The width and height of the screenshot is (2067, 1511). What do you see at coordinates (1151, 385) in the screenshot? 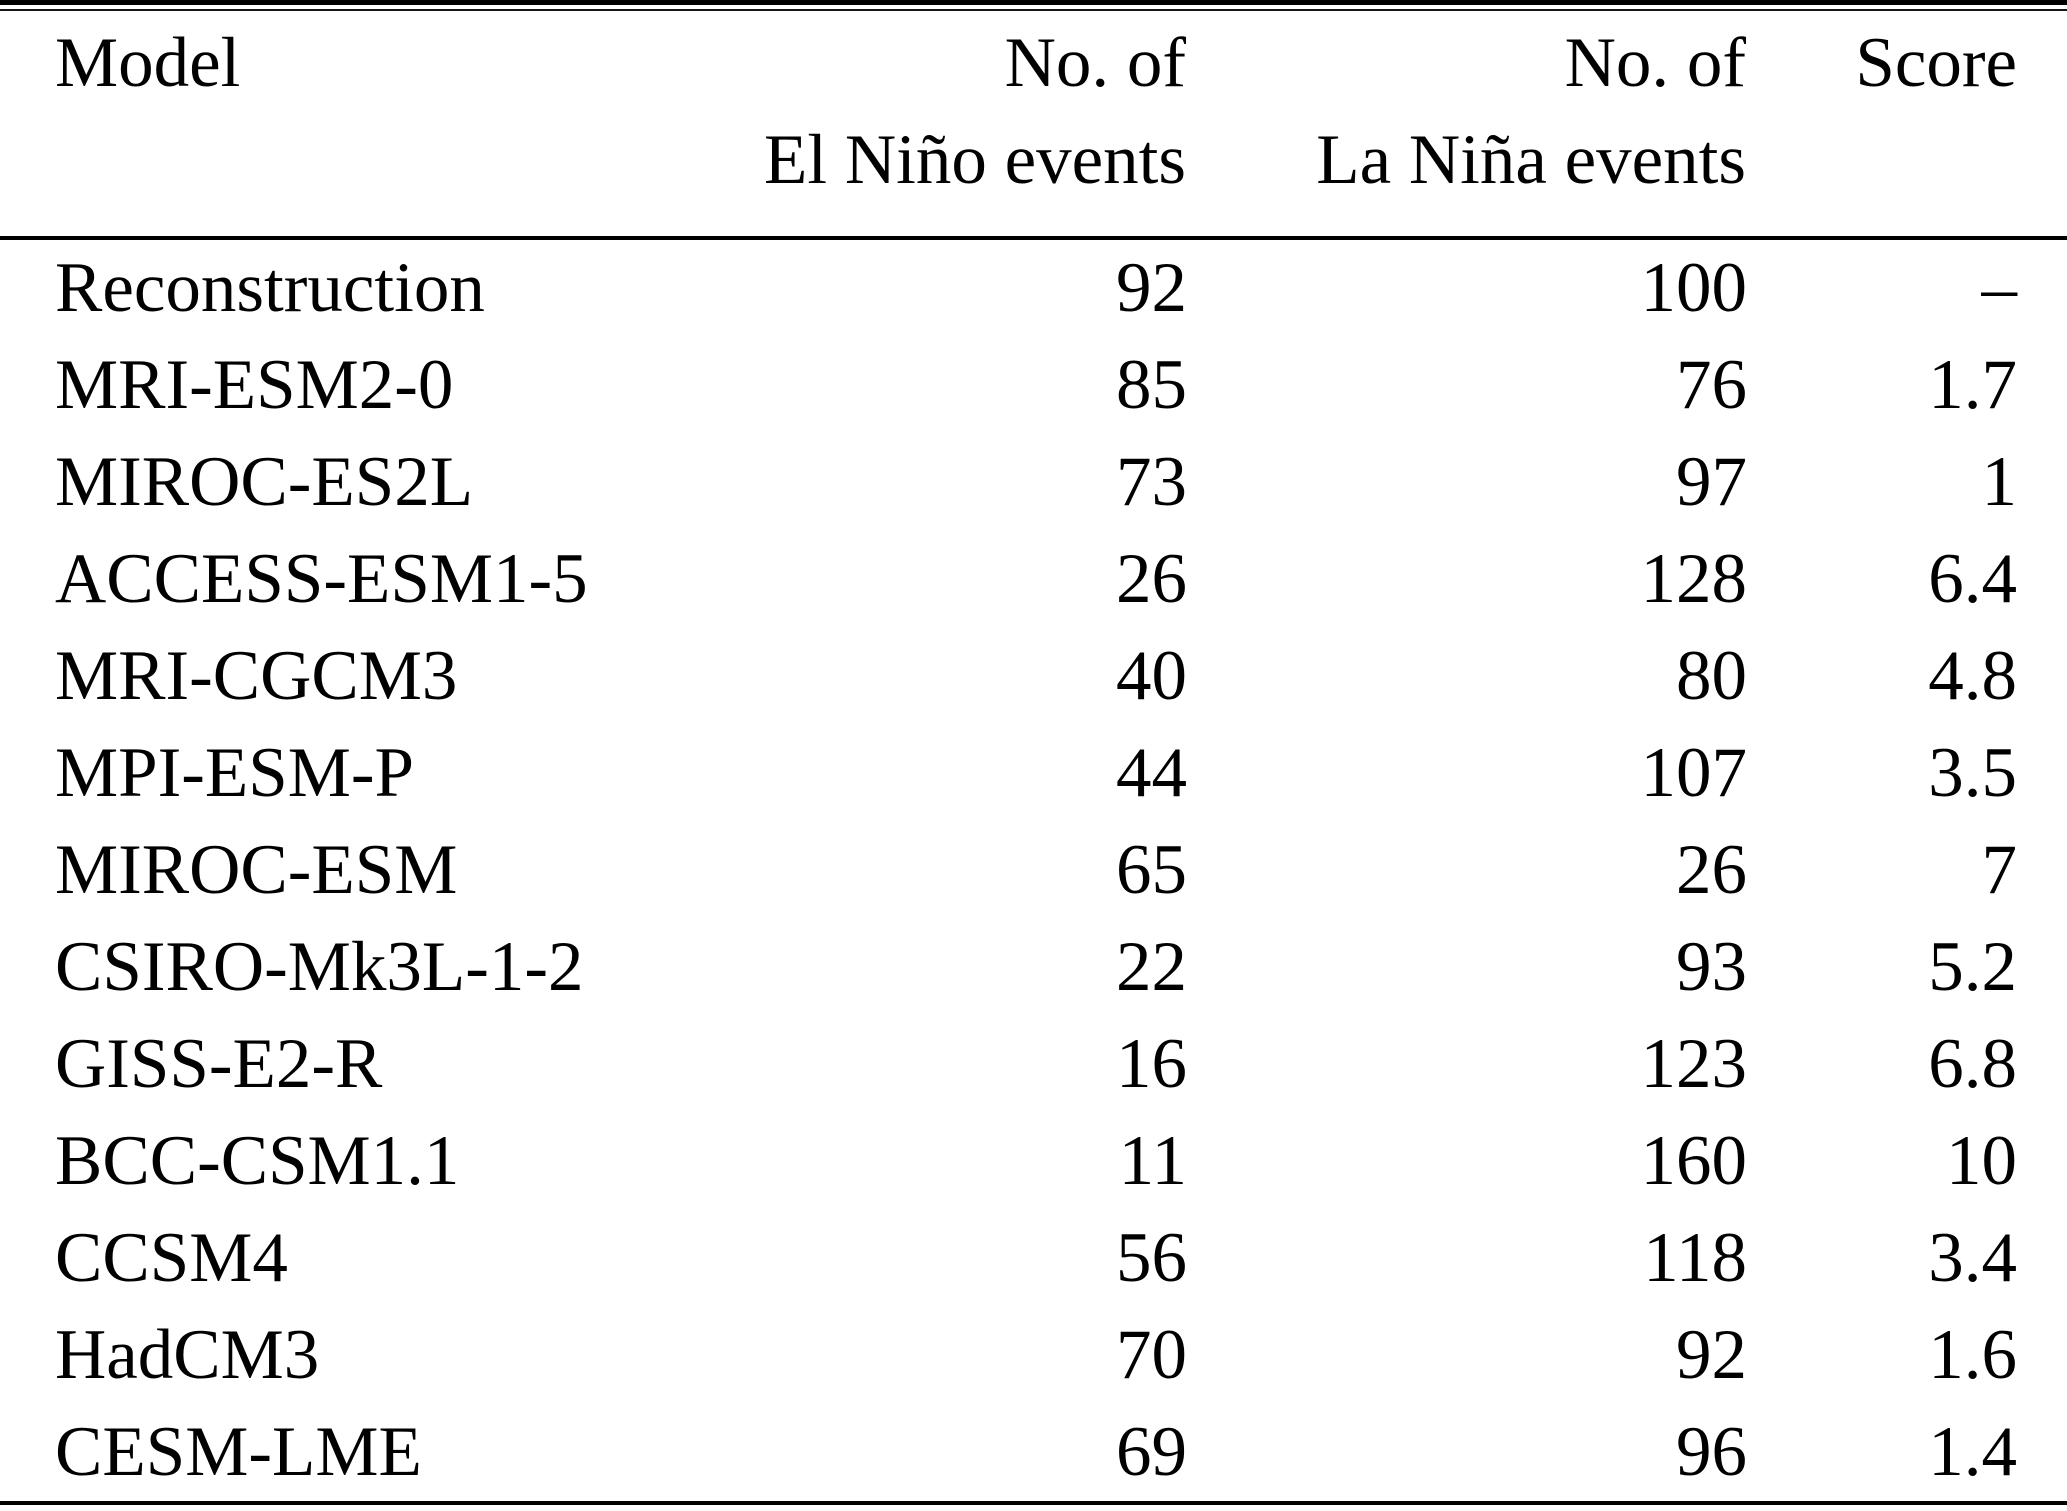
I see `cell-elnino-count: 85` at bounding box center [1151, 385].